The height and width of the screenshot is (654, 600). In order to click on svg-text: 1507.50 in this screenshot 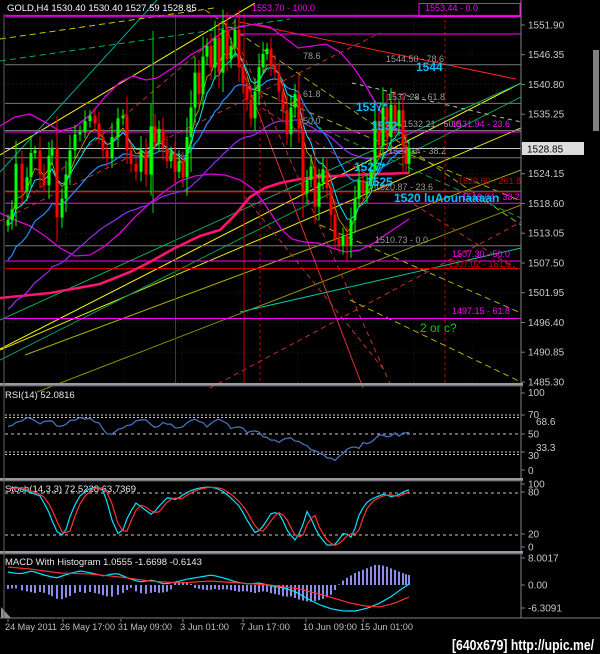, I will do `click(546, 263)`.